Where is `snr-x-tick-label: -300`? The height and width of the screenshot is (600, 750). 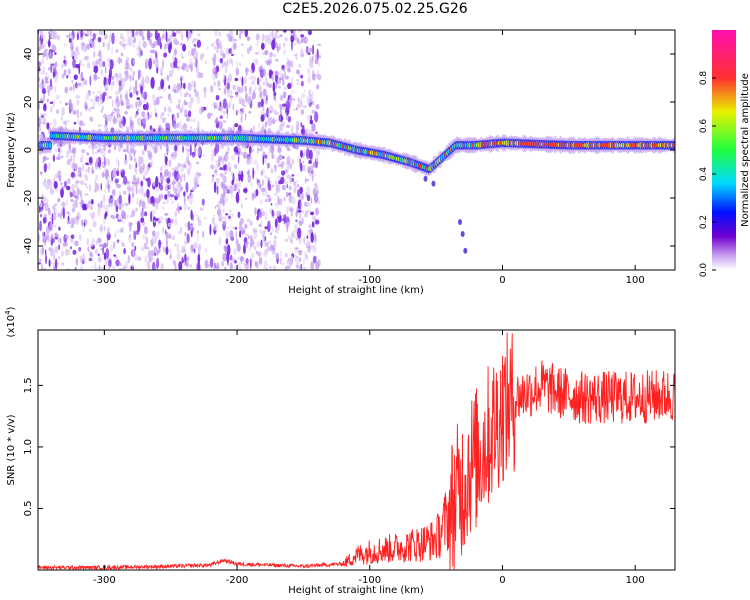 snr-x-tick-label: -300 is located at coordinates (104, 580).